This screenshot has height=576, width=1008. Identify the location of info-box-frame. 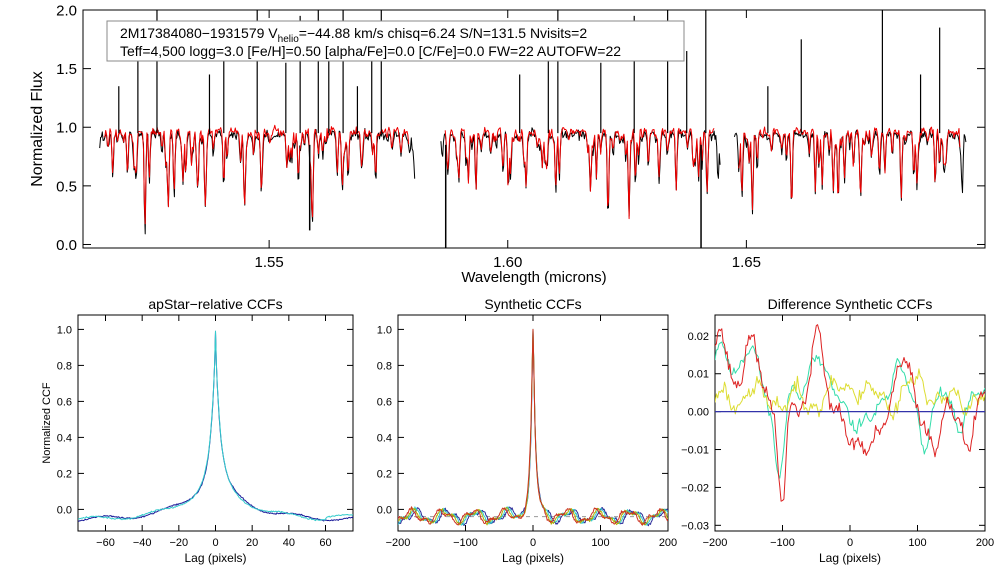
(395, 41).